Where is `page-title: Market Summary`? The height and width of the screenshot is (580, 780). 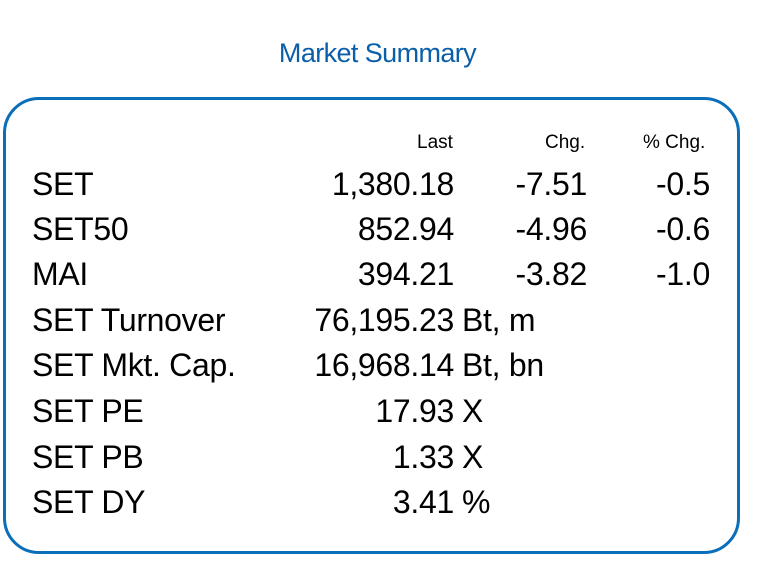
page-title: Market Summary is located at coordinates (377, 53).